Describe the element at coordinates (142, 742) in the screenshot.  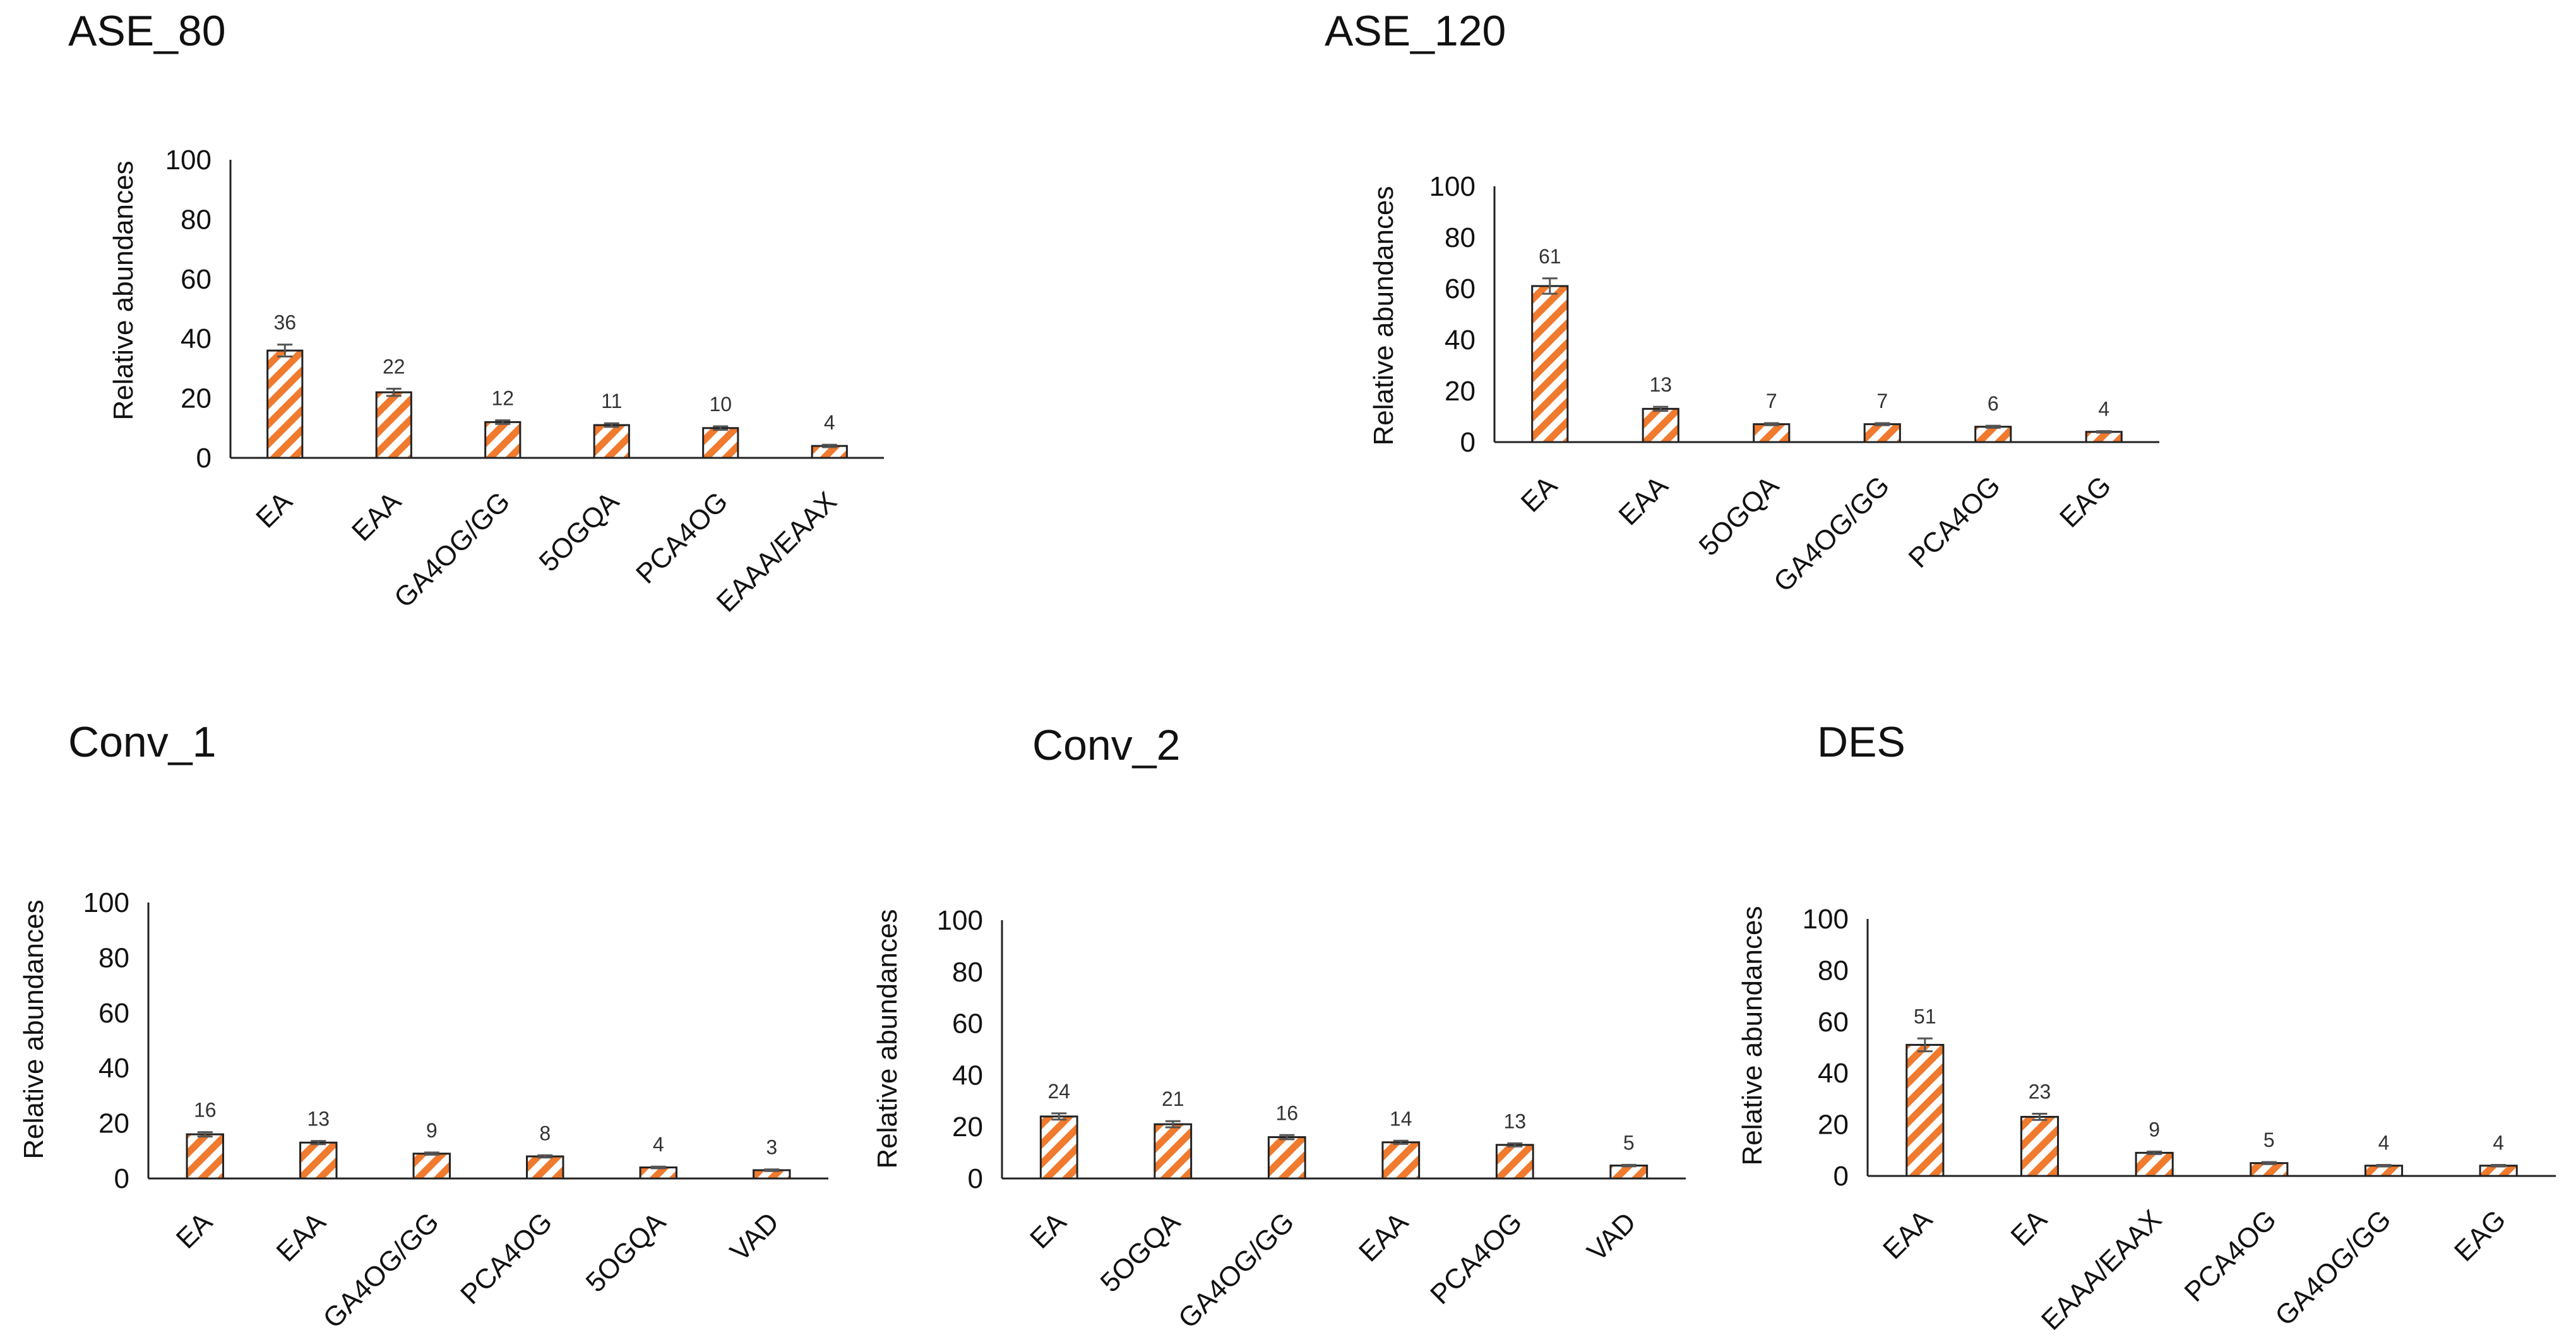
I see `chart-title: Conv_1` at that location.